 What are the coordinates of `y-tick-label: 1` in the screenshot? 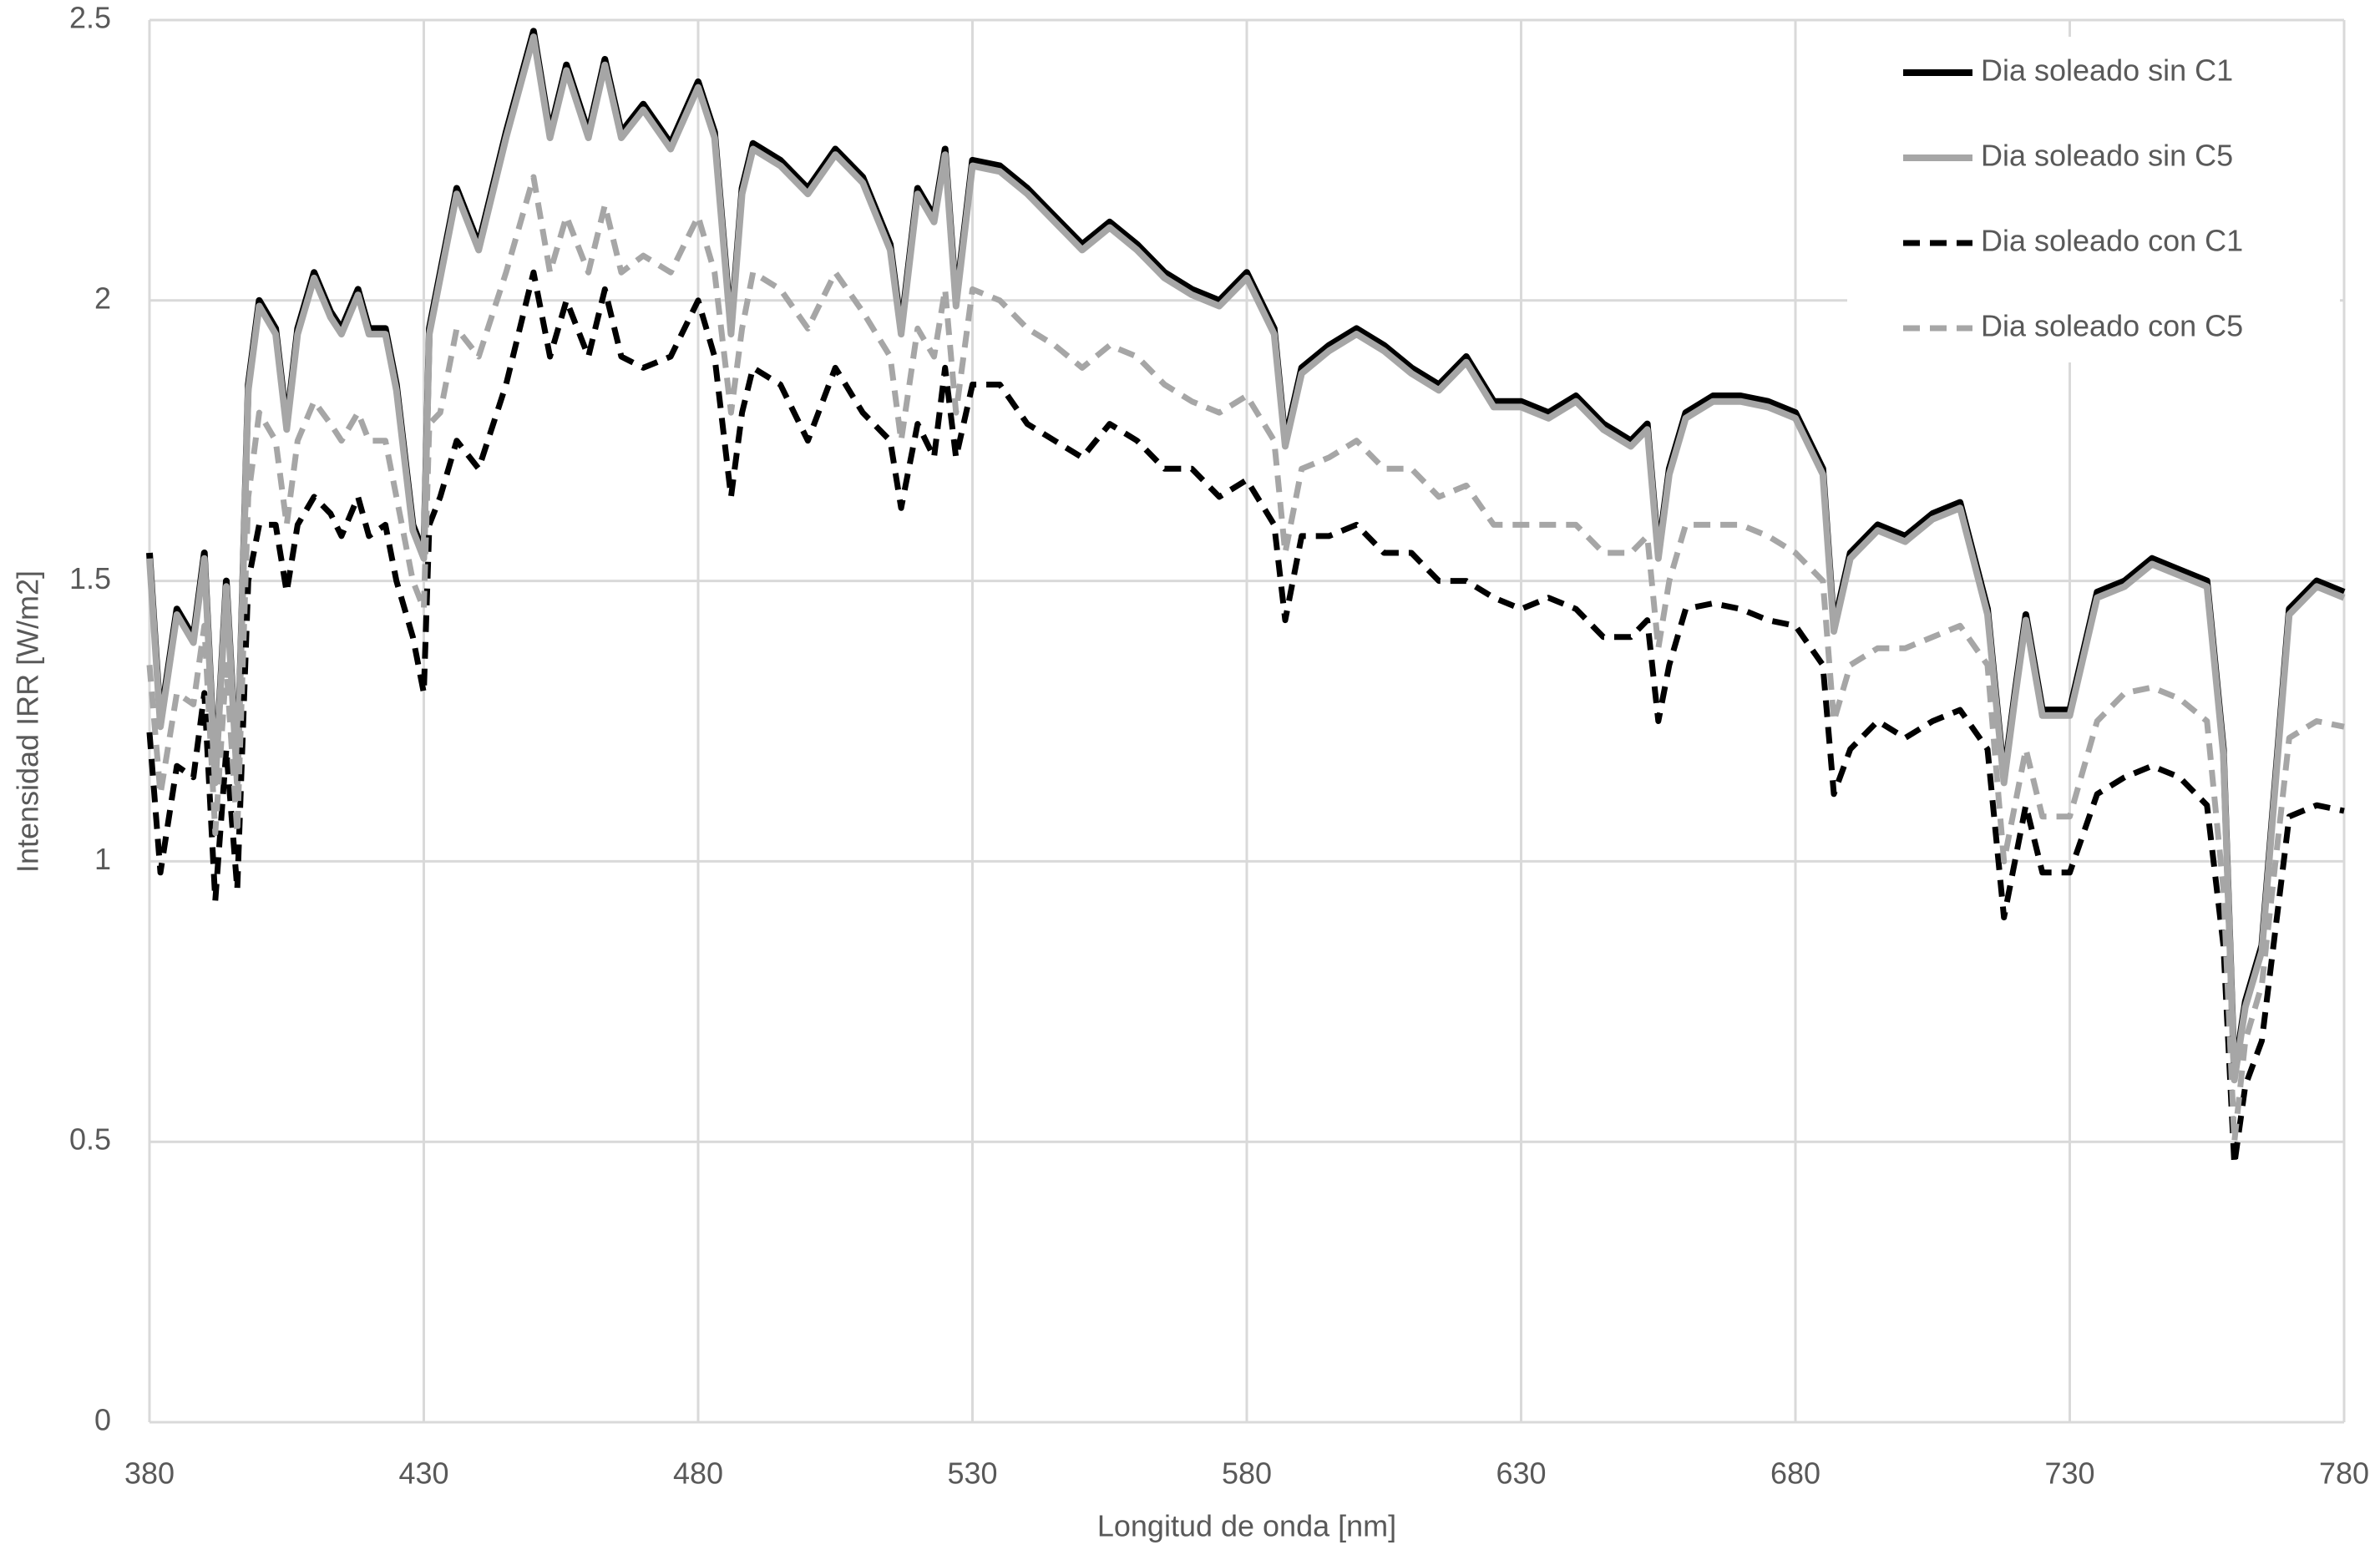 It's located at (102, 859).